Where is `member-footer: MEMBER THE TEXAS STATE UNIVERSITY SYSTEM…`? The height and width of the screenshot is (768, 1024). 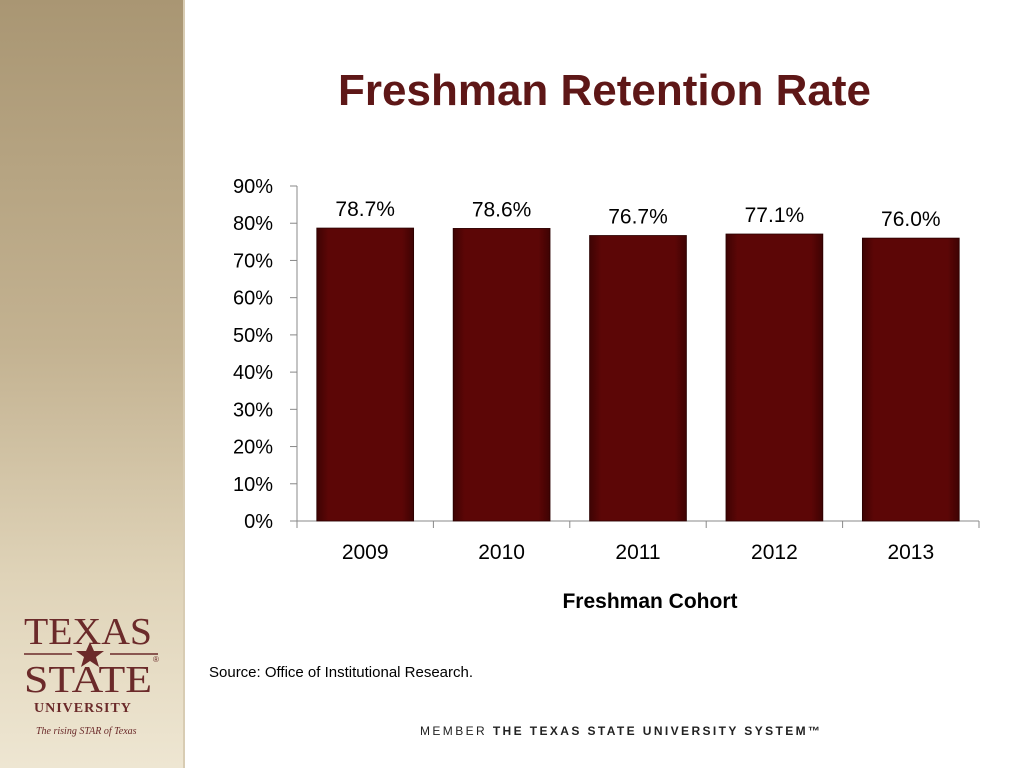
member-footer: MEMBER THE TEXAS STATE UNIVERSITY SYSTEM… is located at coordinates (621, 731).